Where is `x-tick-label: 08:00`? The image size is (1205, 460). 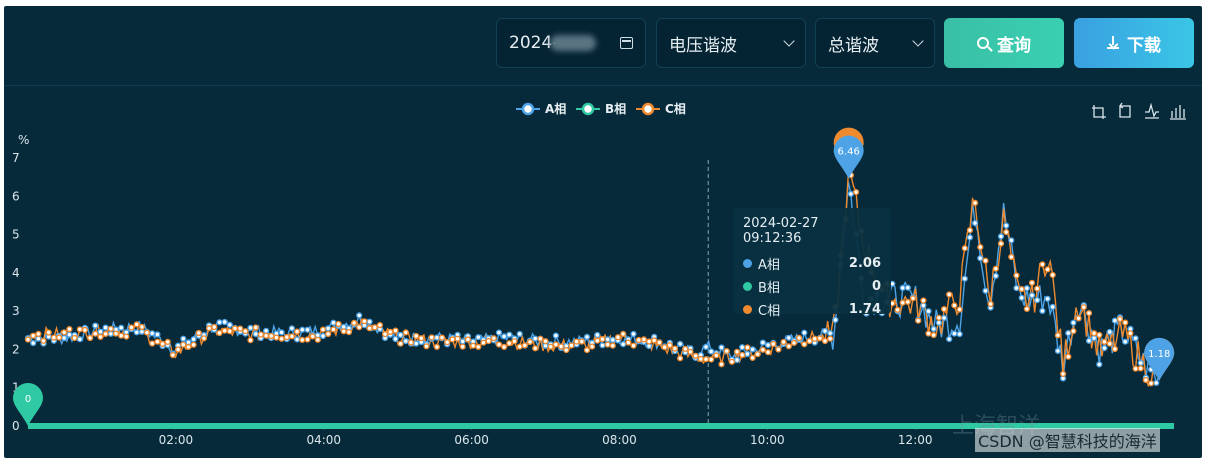
x-tick-label: 08:00 is located at coordinates (619, 440).